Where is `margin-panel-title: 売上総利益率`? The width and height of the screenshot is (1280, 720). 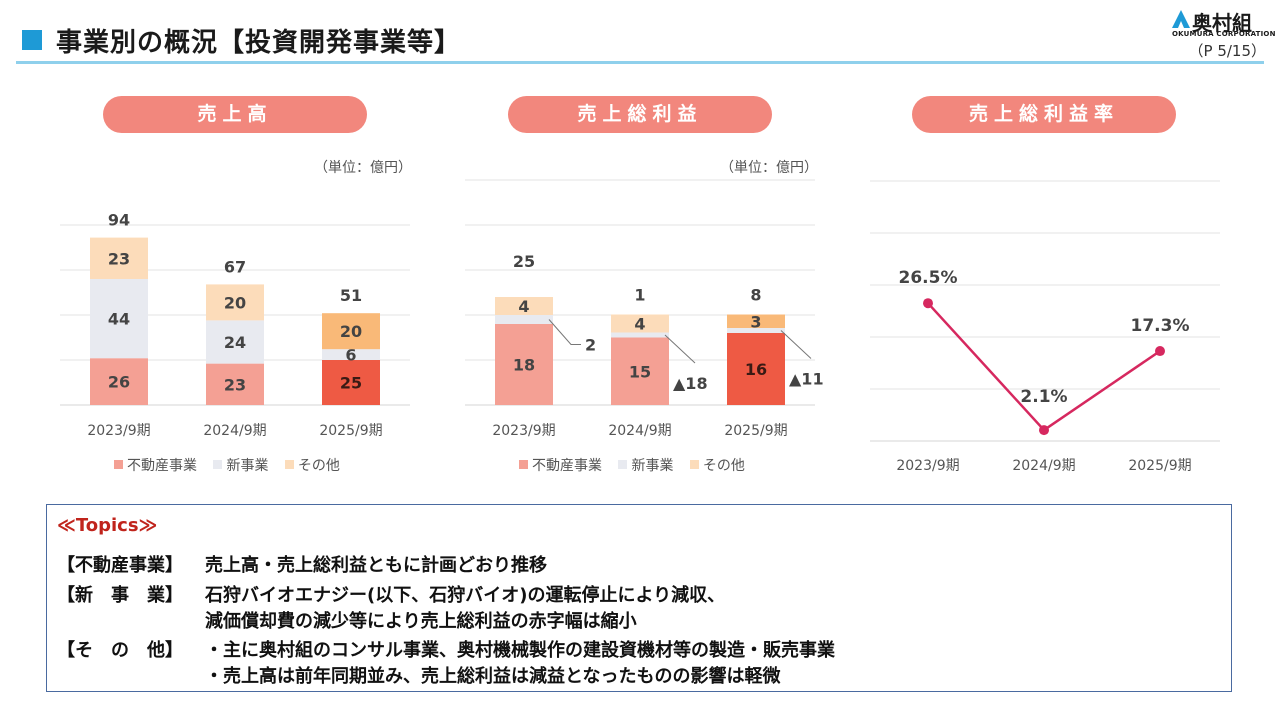 margin-panel-title: 売上総利益率 is located at coordinates (1044, 114).